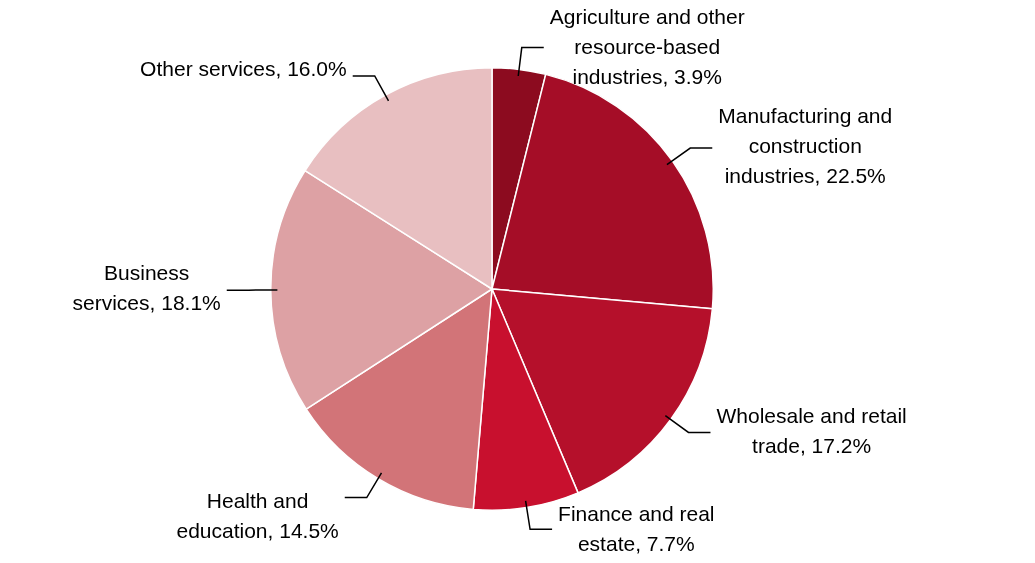  What do you see at coordinates (146, 288) in the screenshot?
I see `slice-label: Business services, 18.1%` at bounding box center [146, 288].